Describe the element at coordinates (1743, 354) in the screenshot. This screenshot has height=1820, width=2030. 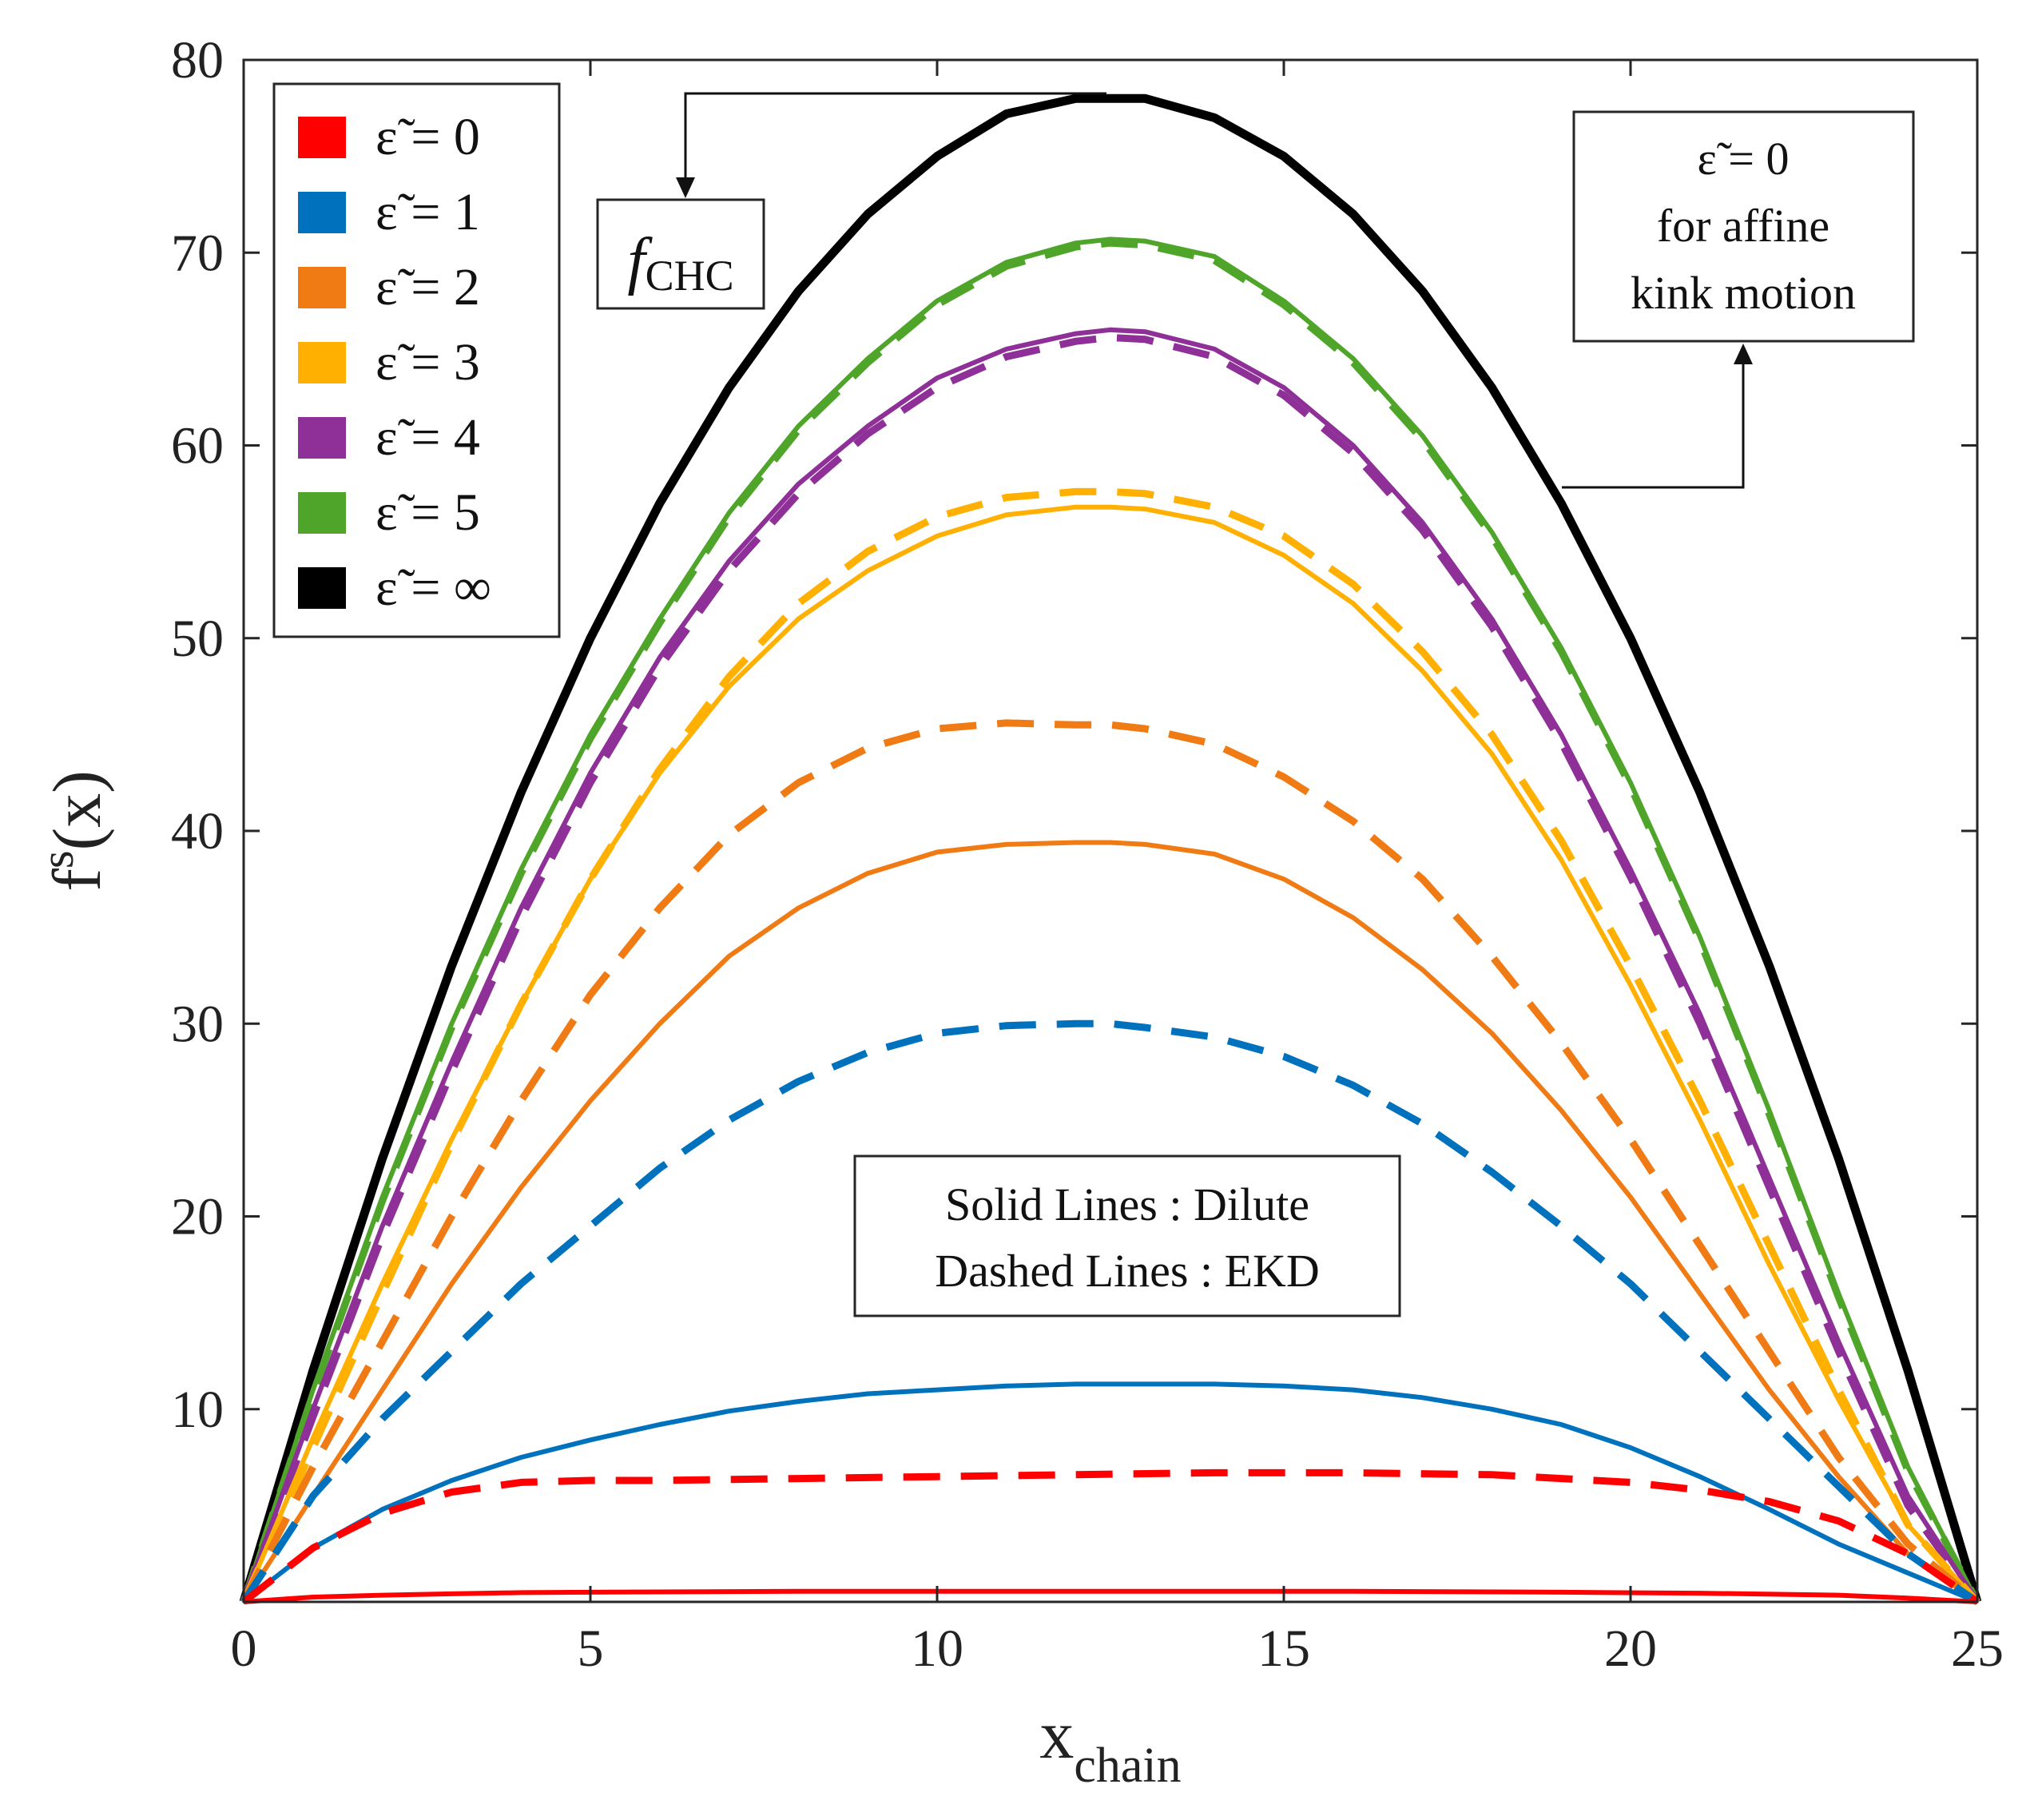
I see `affine-arrow-head` at that location.